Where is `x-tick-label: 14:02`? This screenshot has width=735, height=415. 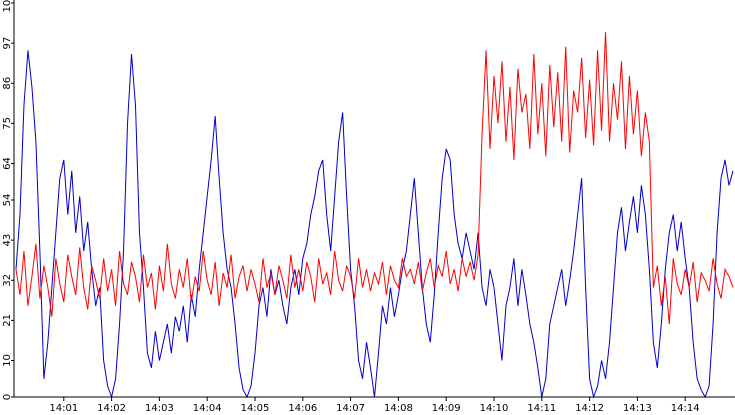 x-tick-label: 14:02 is located at coordinates (111, 408).